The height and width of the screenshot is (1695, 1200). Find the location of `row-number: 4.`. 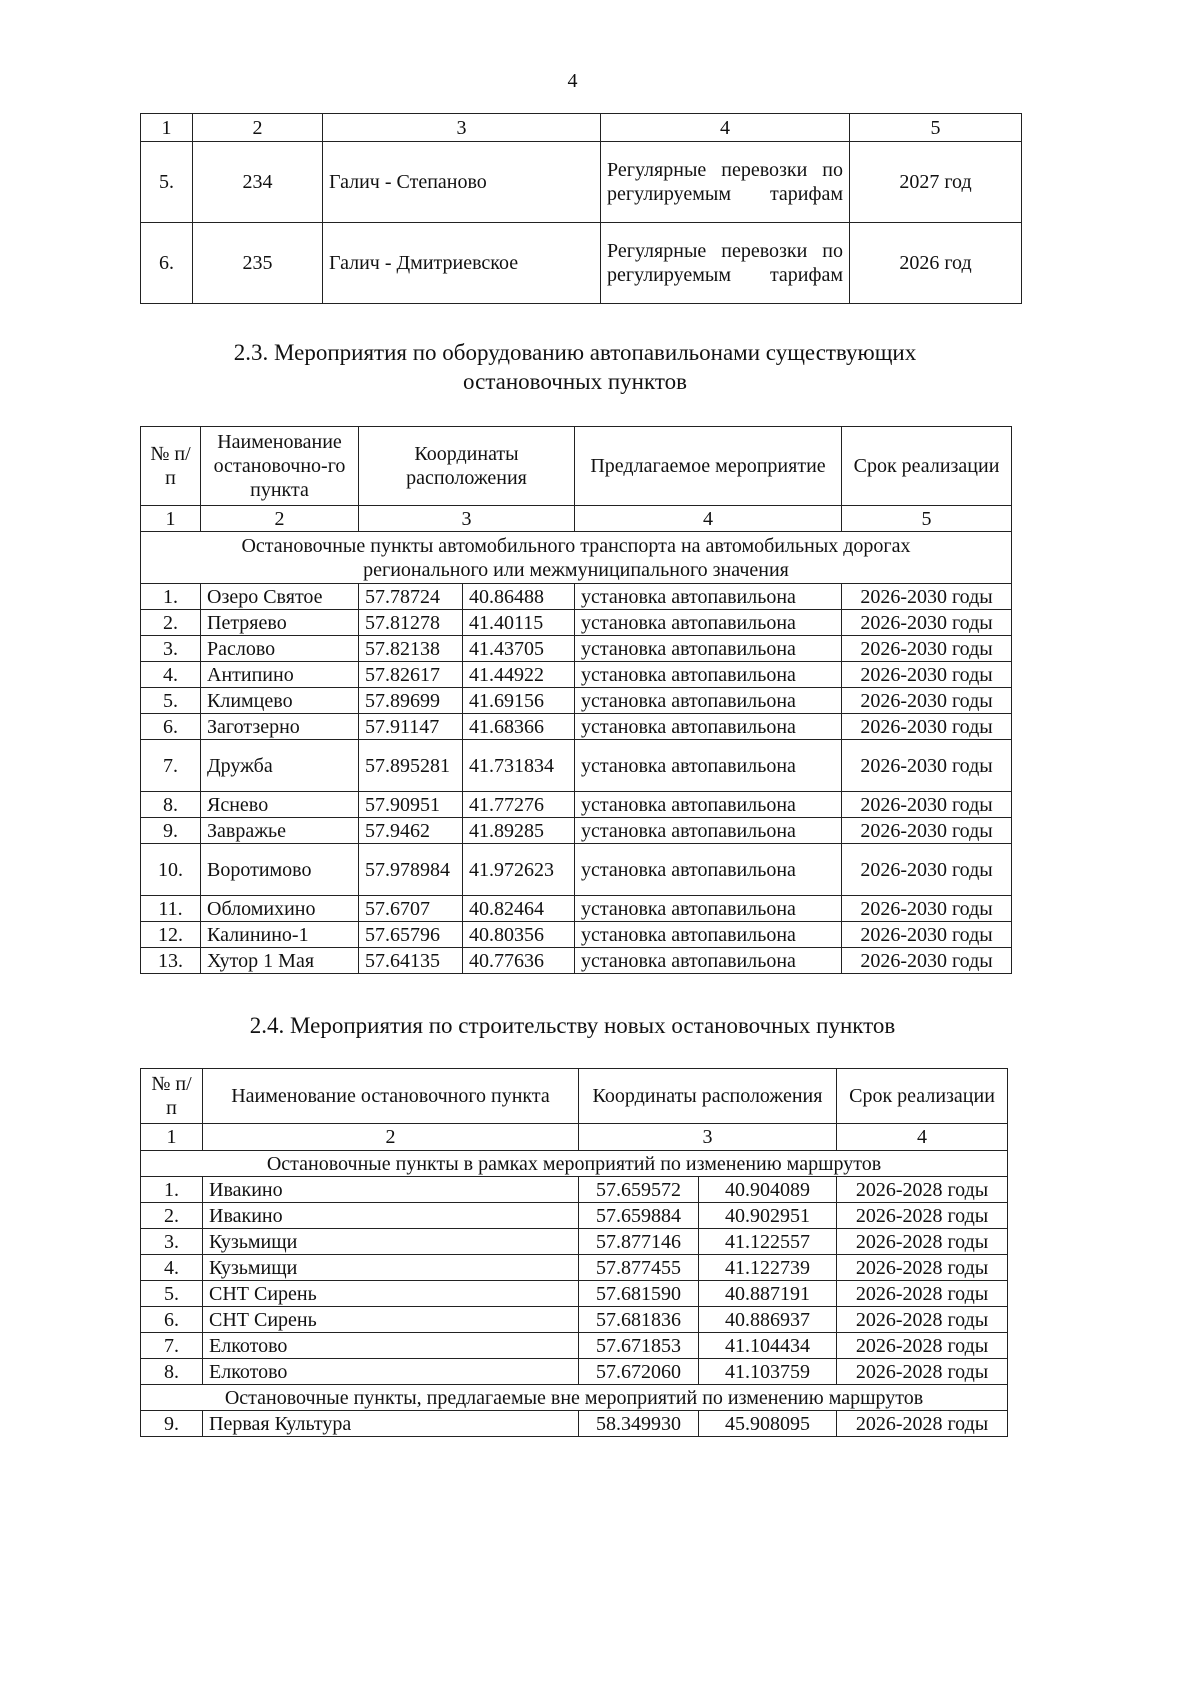

row-number: 4. is located at coordinates (170, 674).